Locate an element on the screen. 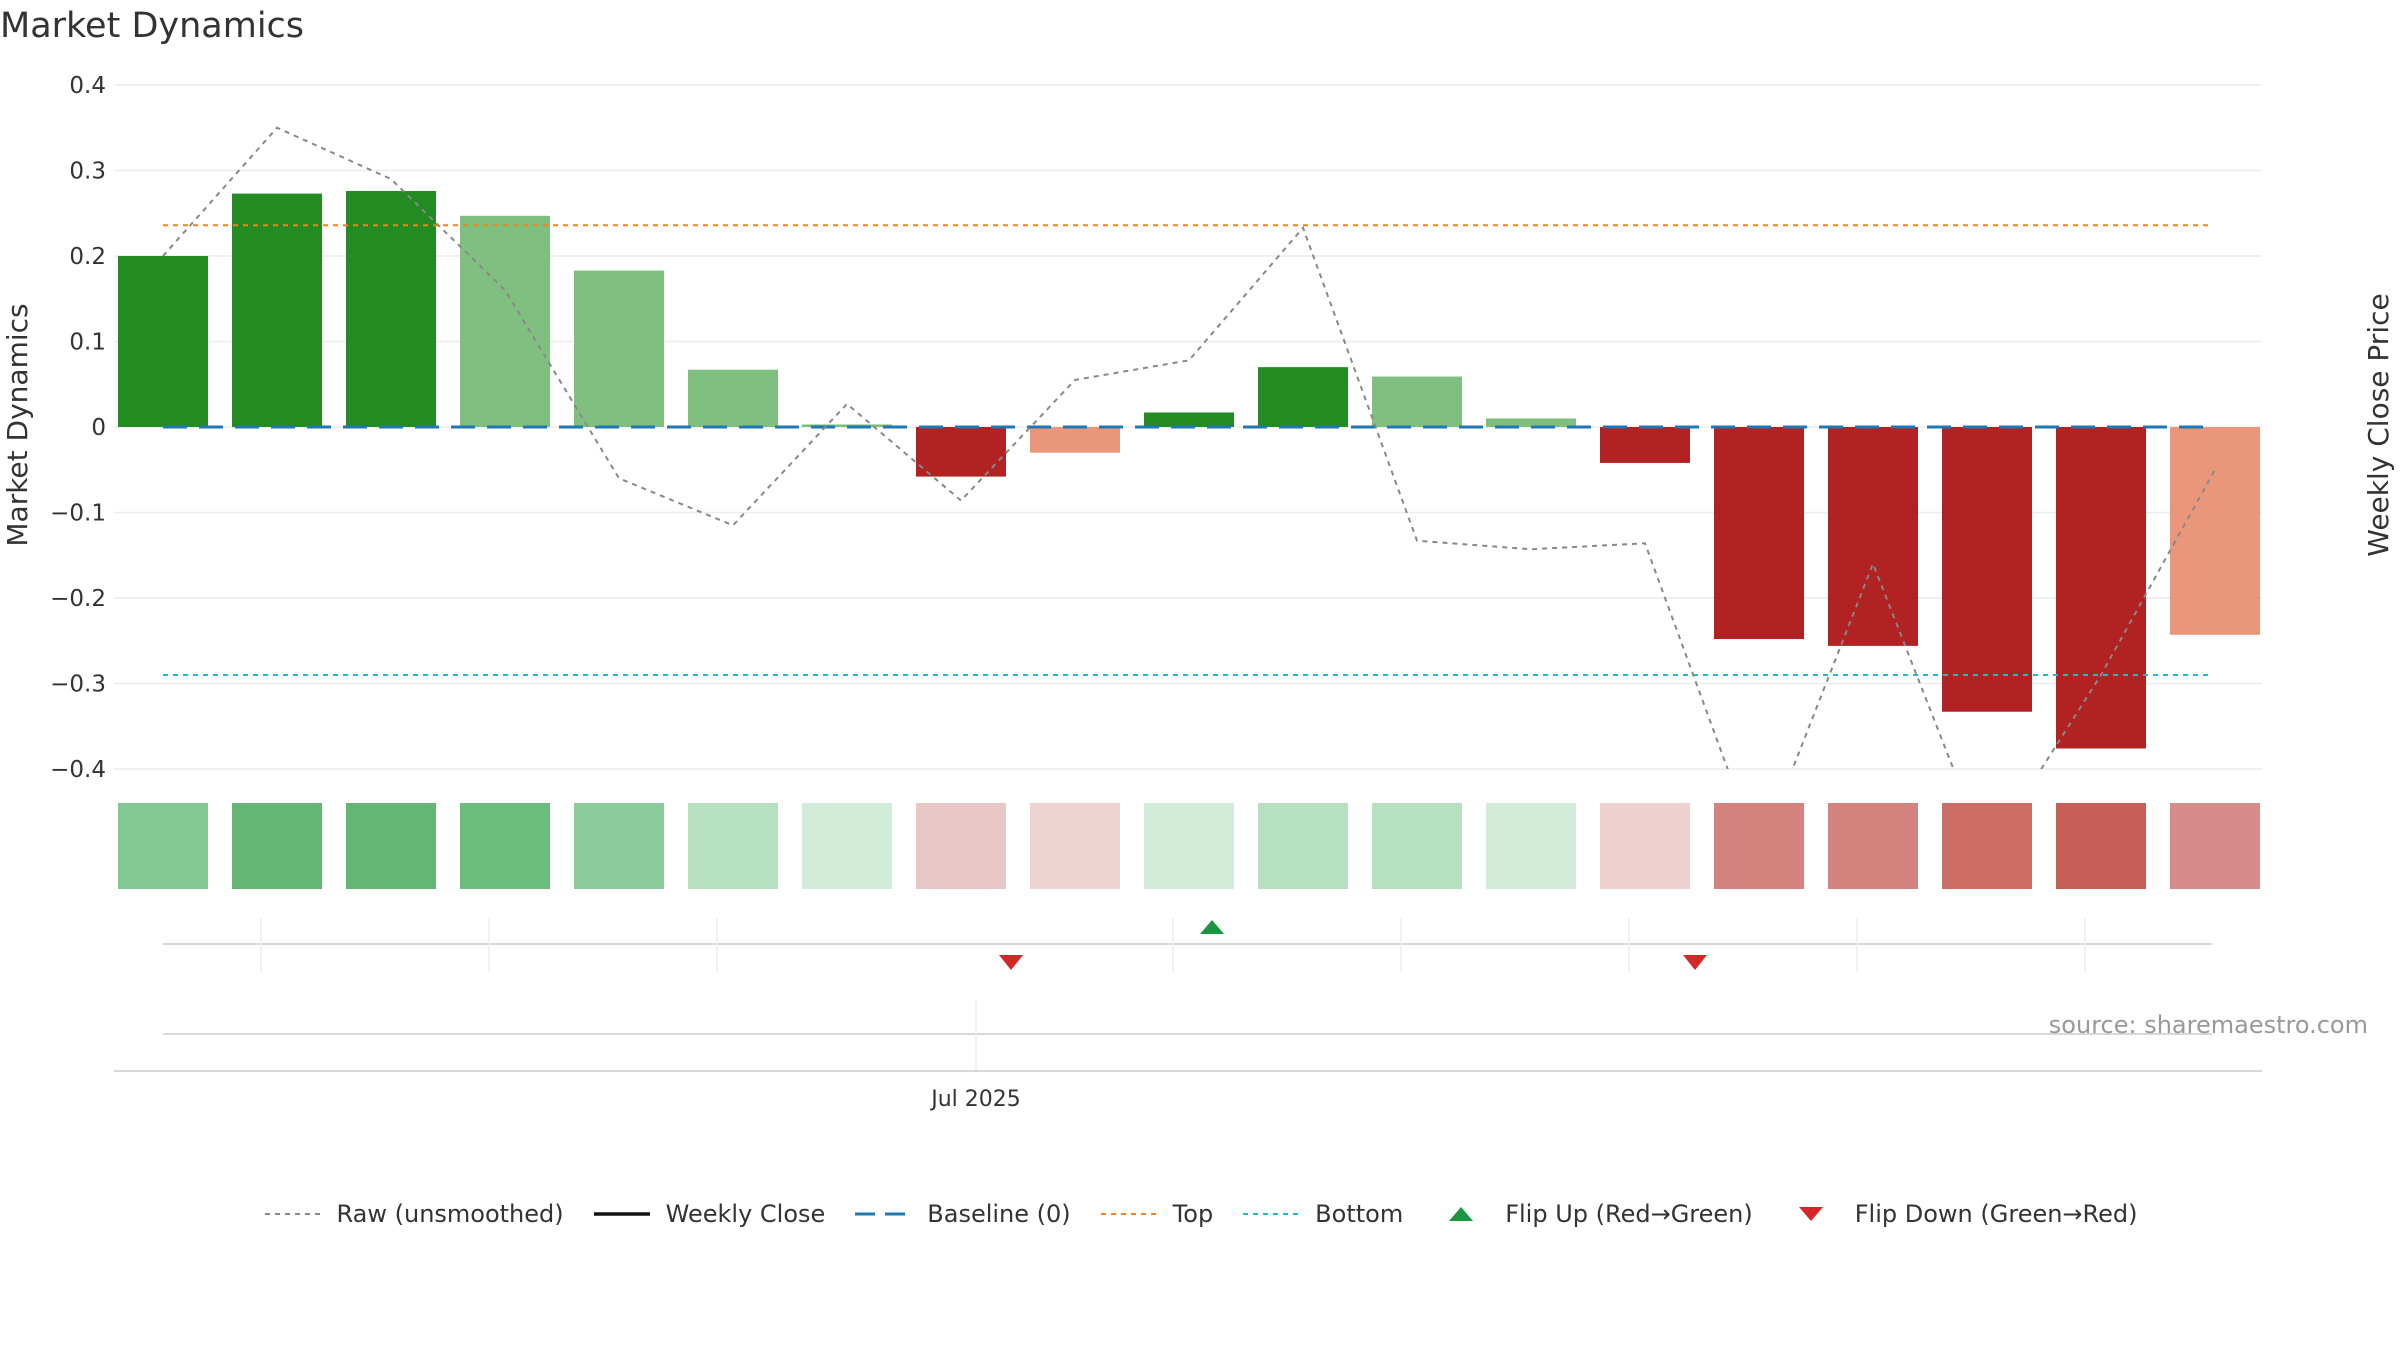 This screenshot has width=2400, height=1350. y-tick-label-left: −0.3 is located at coordinates (78, 685).